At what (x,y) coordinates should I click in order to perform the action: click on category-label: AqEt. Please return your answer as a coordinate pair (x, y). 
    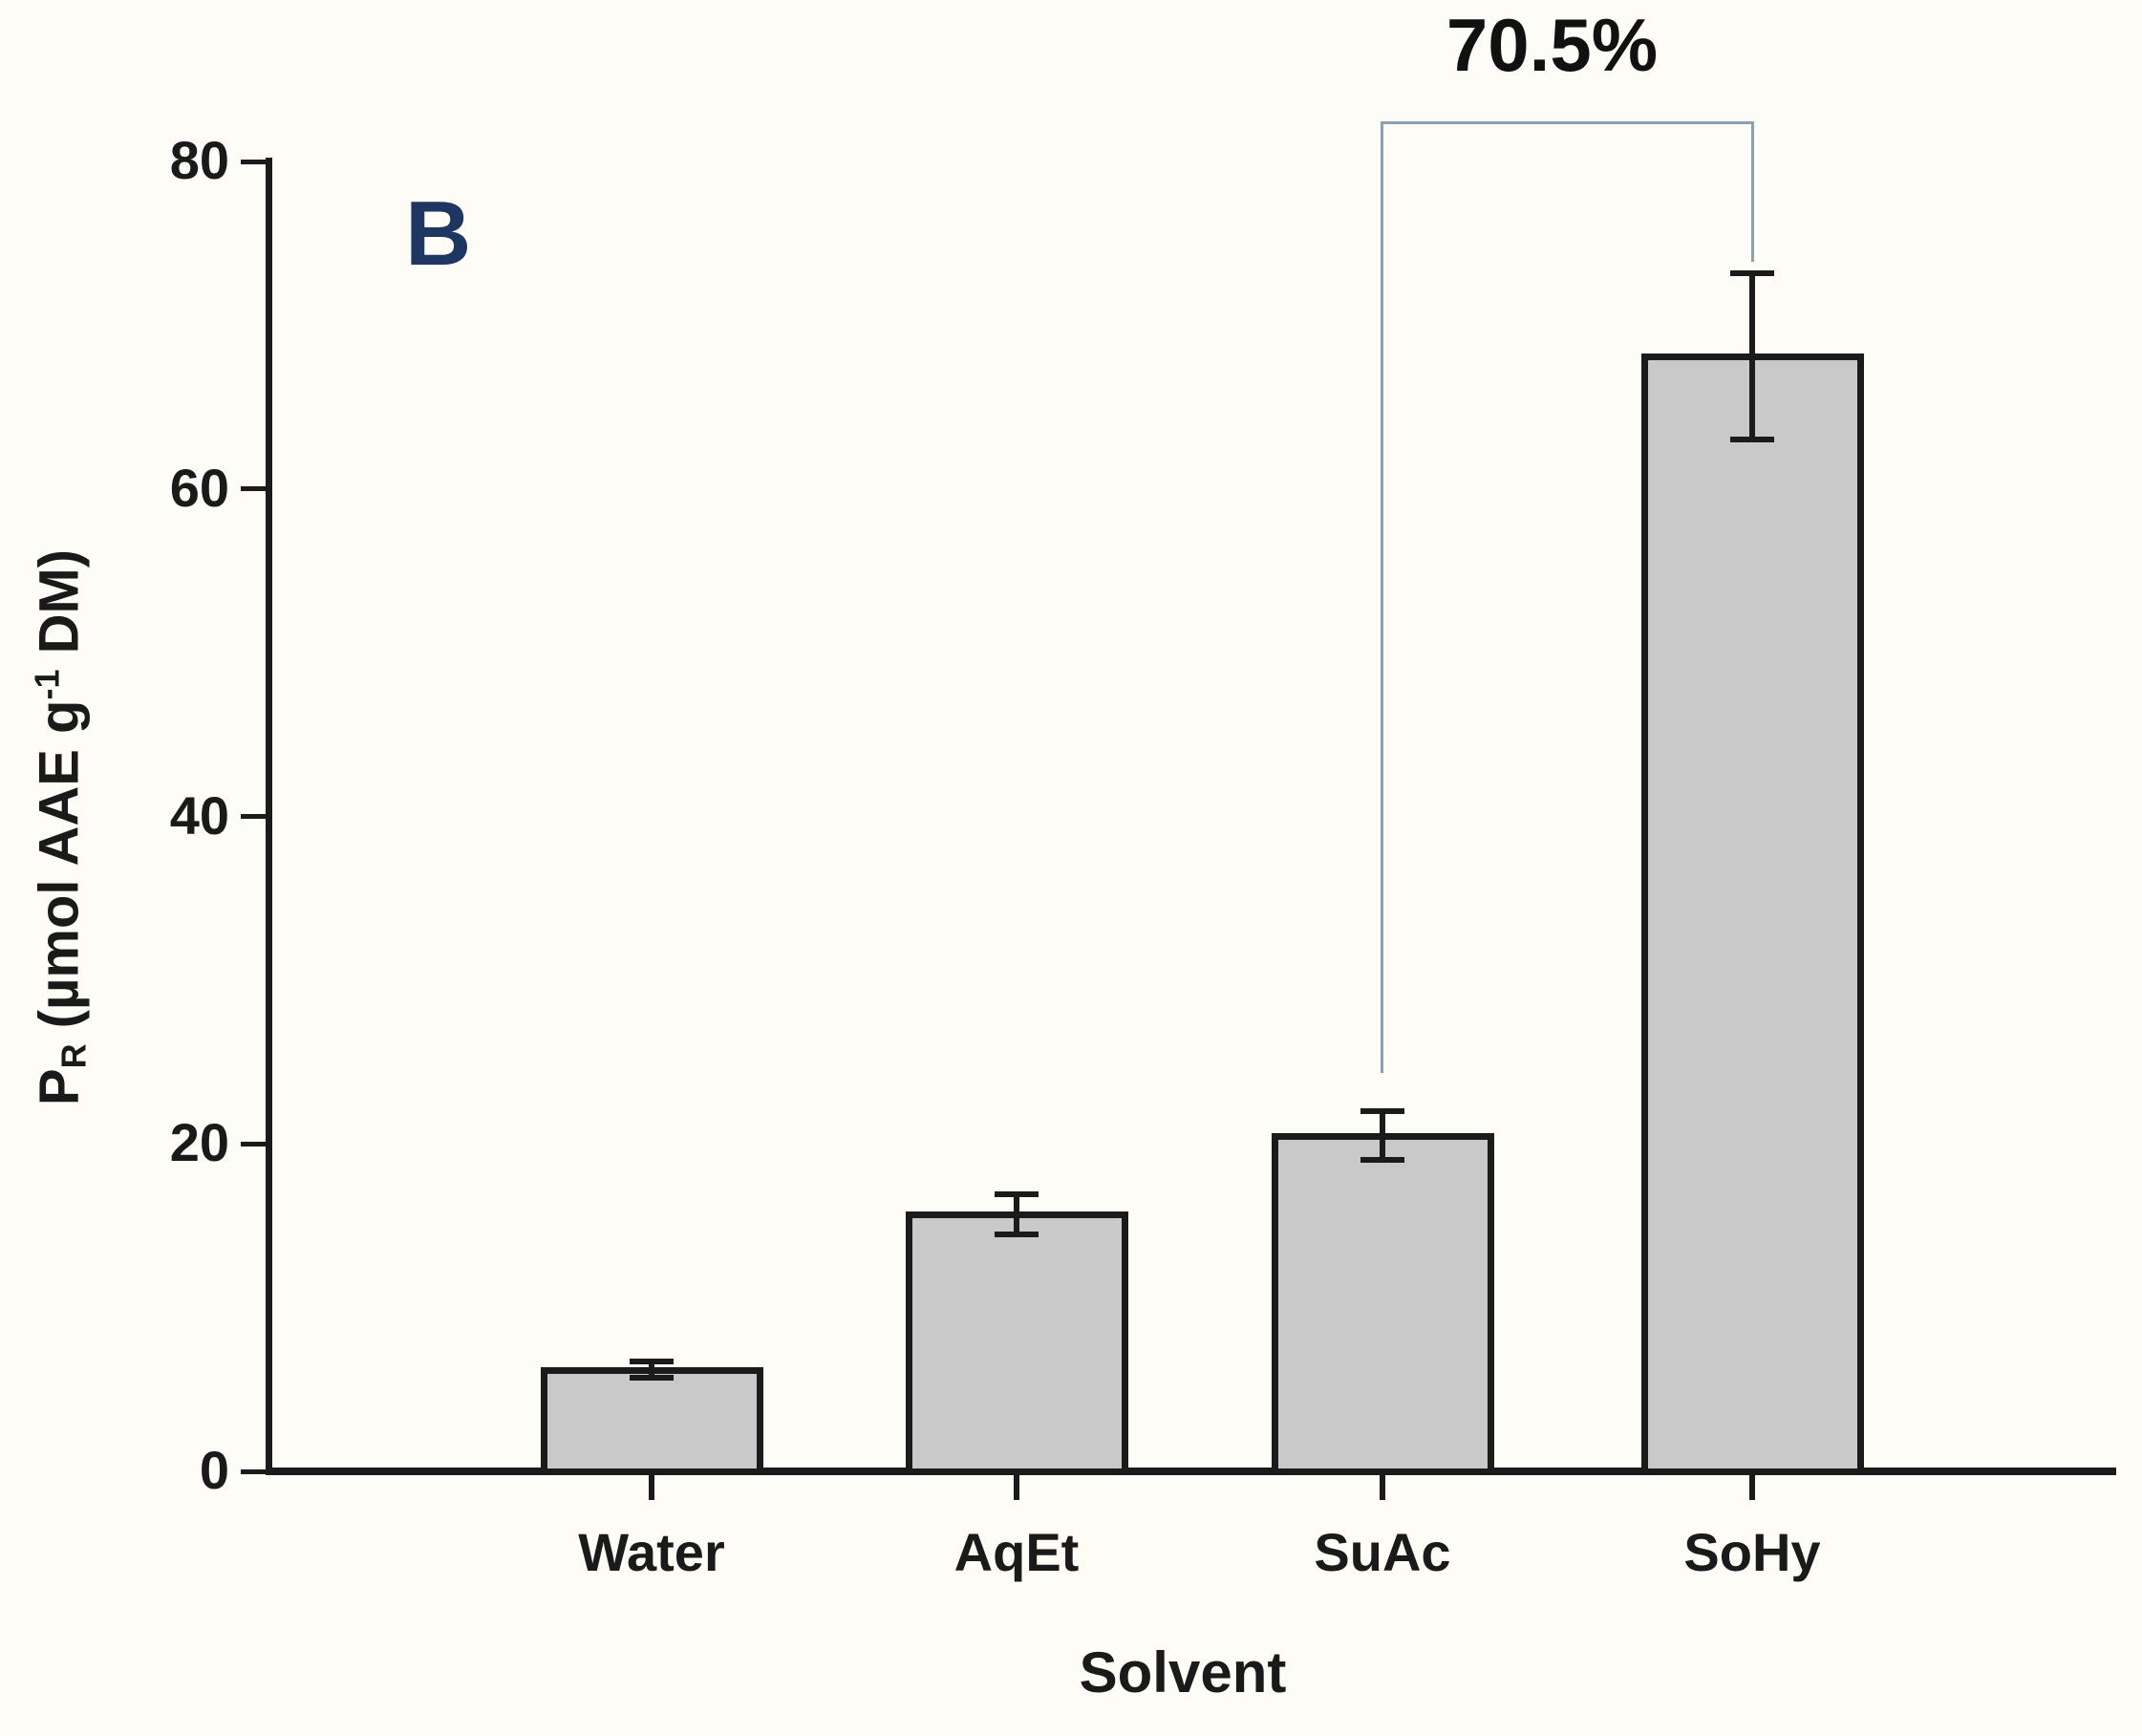
    Looking at the image, I should click on (1016, 1552).